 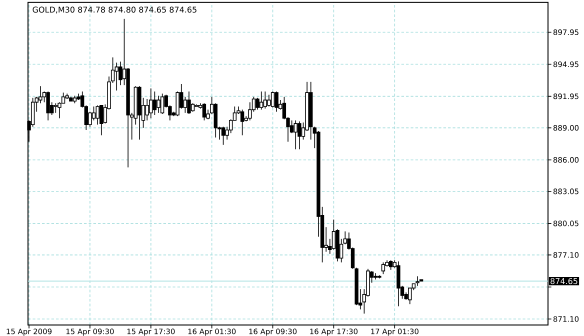 What do you see at coordinates (564, 281) in the screenshot?
I see `ref-line-label: 874.65` at bounding box center [564, 281].